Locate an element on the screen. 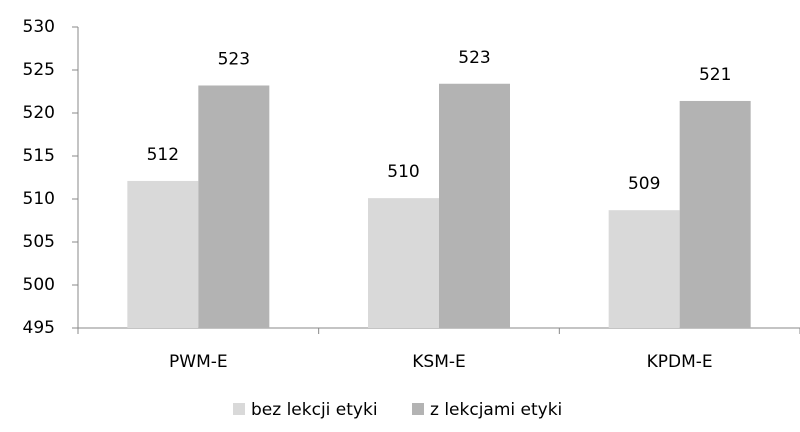 The width and height of the screenshot is (800, 432). y-tick-label: 520 is located at coordinates (39, 113).